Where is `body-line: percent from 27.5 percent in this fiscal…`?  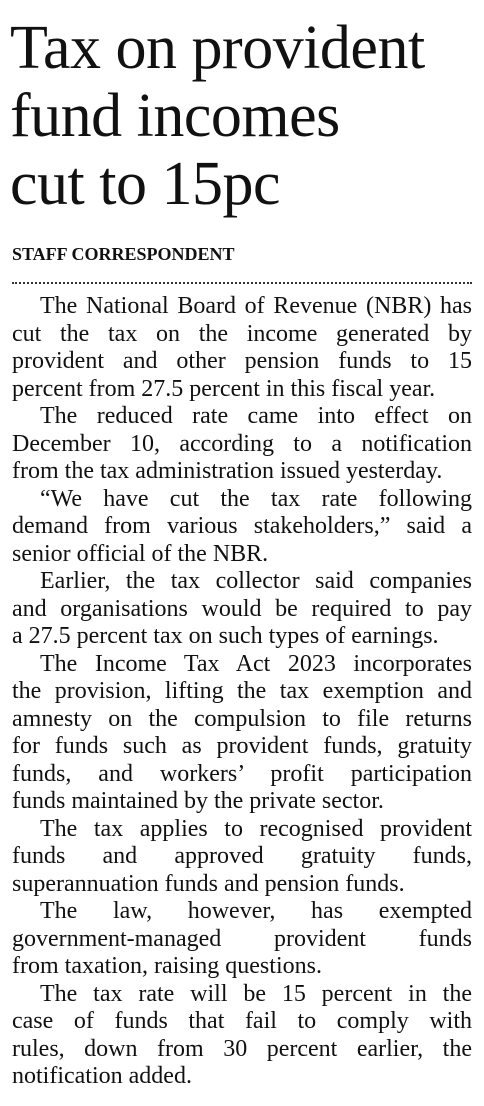
body-line: percent from 27.5 percent in this fiscal… is located at coordinates (224, 388).